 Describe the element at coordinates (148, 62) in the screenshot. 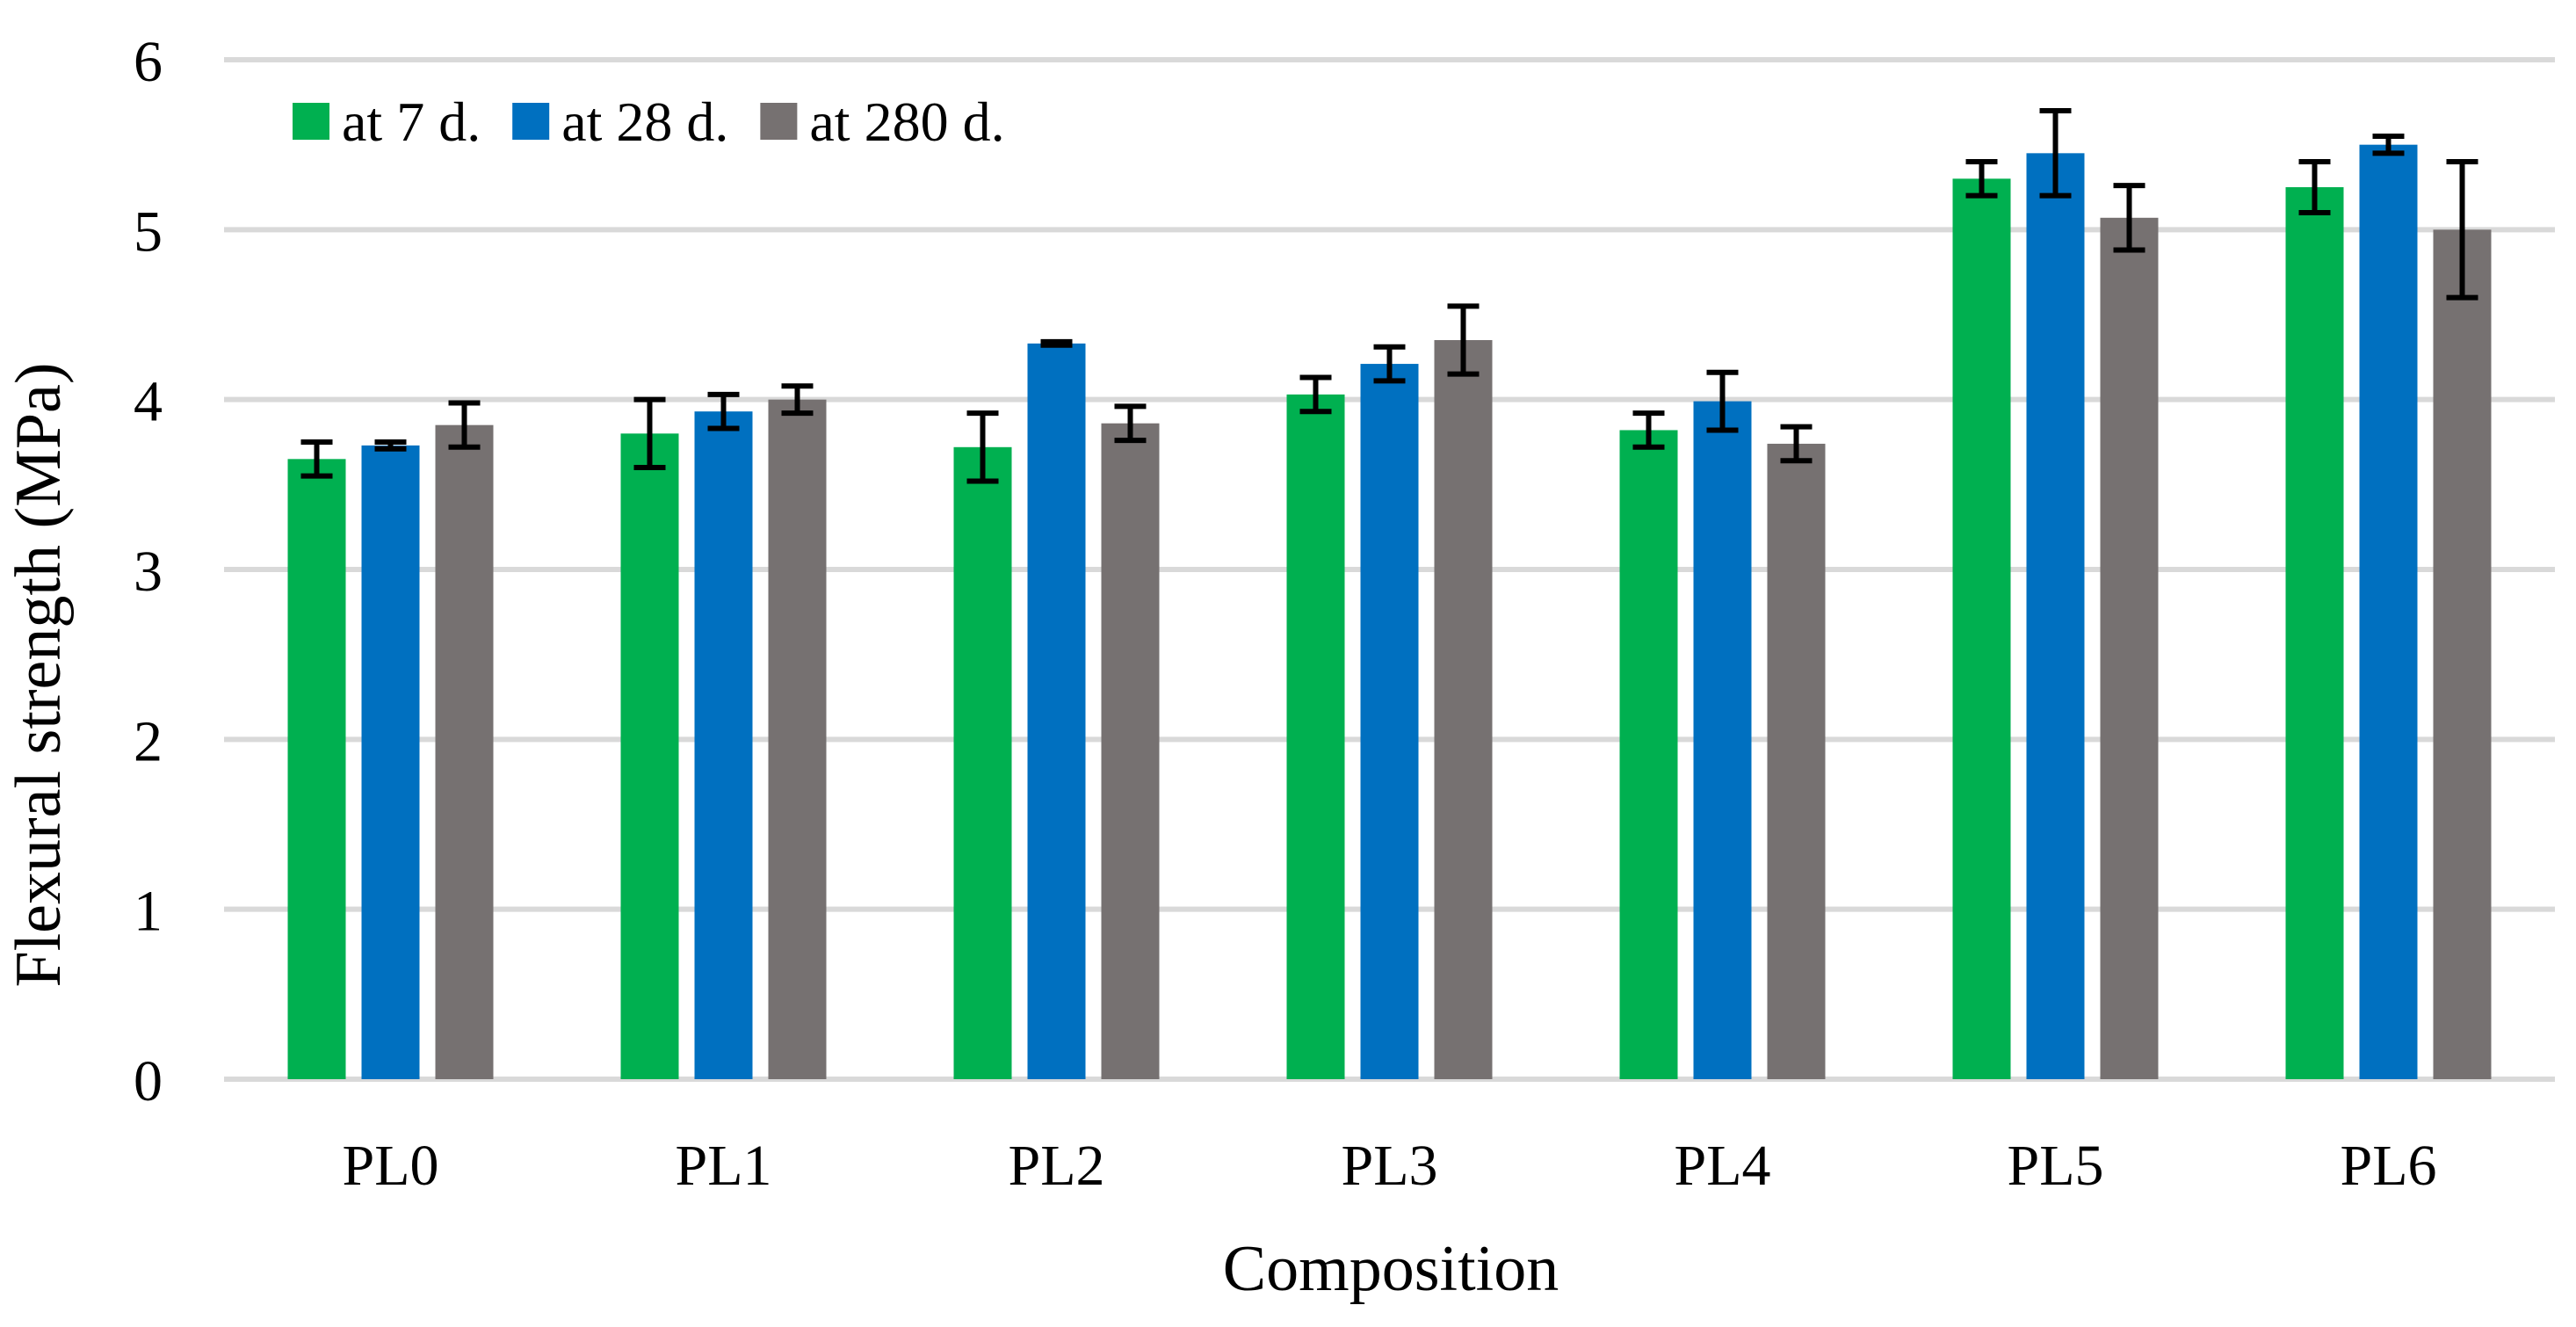

I see `y-tick-label: 6` at that location.